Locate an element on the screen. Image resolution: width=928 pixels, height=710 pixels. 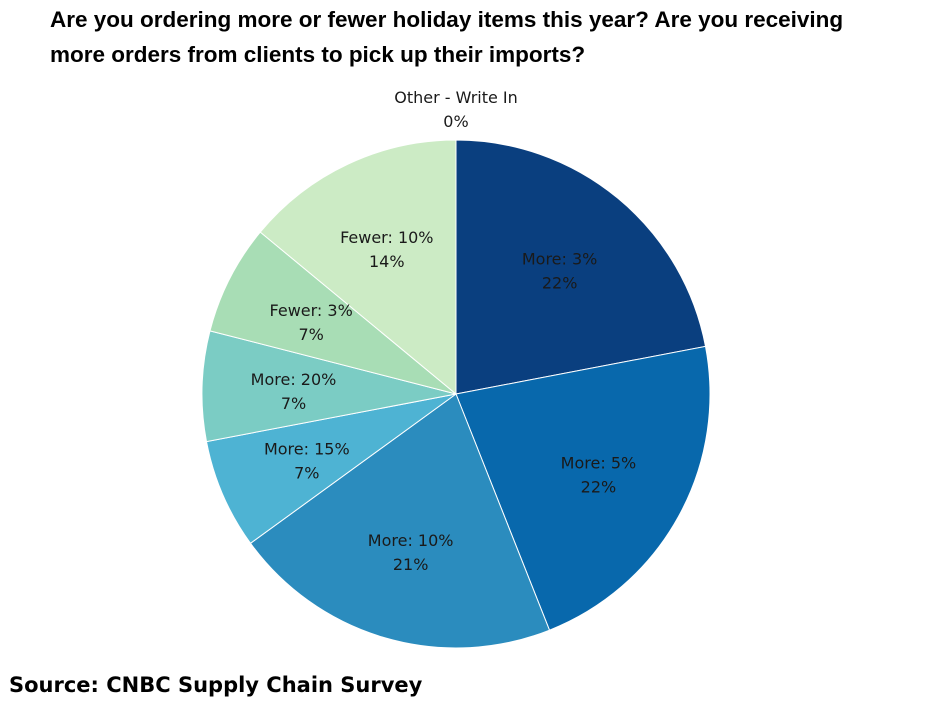
label-fewer-10: Fewer: 10% is located at coordinates (386, 237).